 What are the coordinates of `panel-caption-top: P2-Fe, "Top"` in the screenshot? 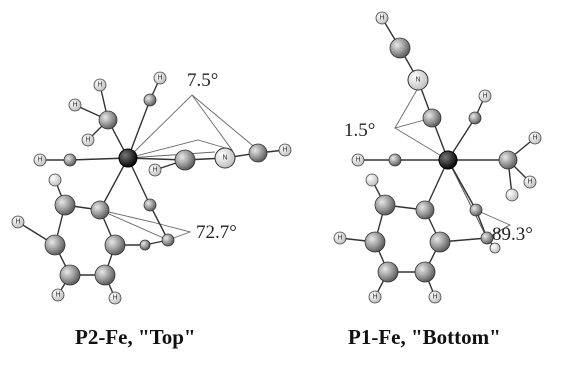 It's located at (135, 337).